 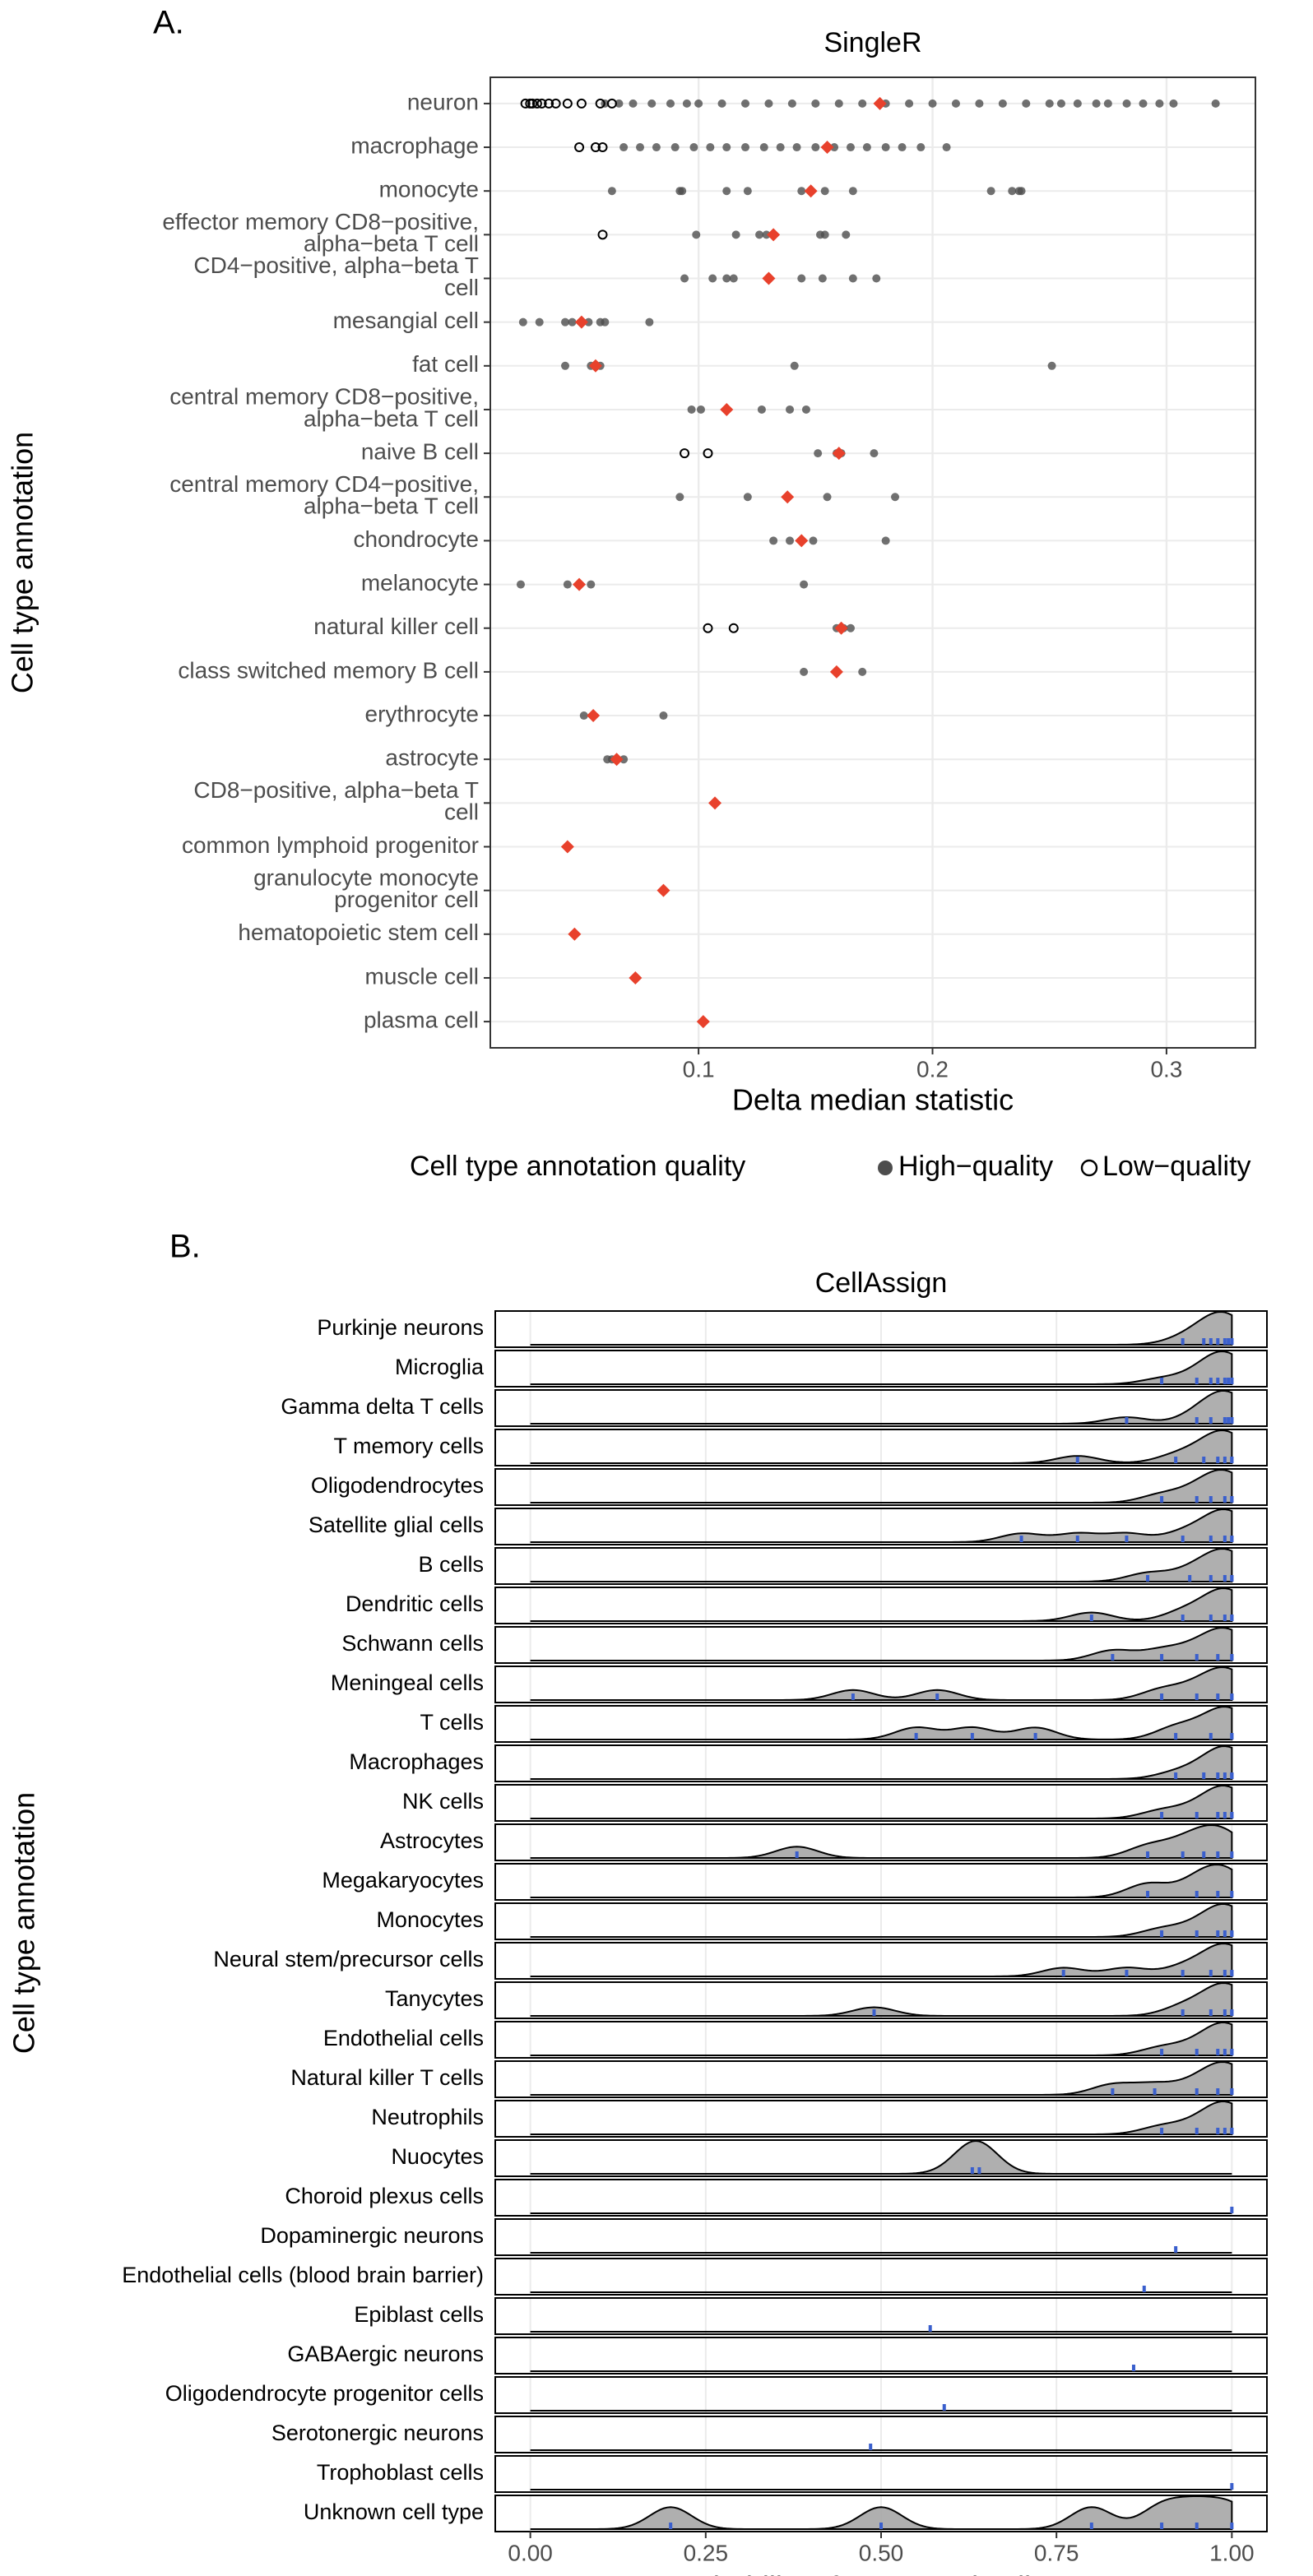 I want to click on y-axis-title: Cell type annotation, so click(x=24, y=1923).